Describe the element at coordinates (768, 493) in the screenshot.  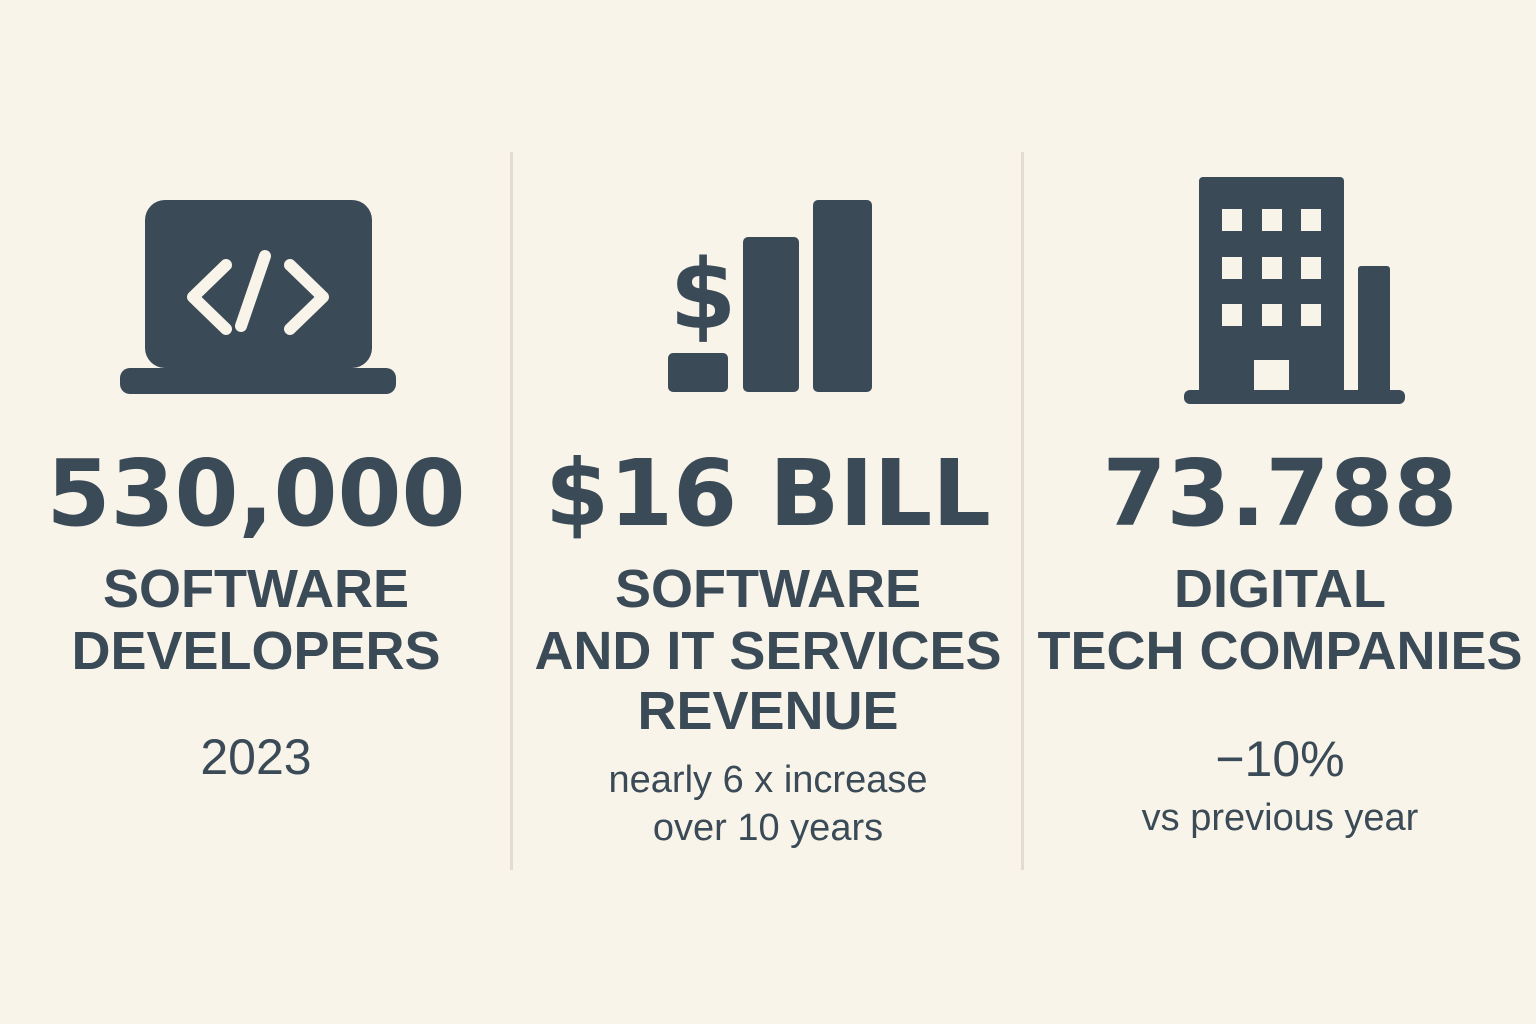
I see `revenue-amount: $16 BILL` at that location.